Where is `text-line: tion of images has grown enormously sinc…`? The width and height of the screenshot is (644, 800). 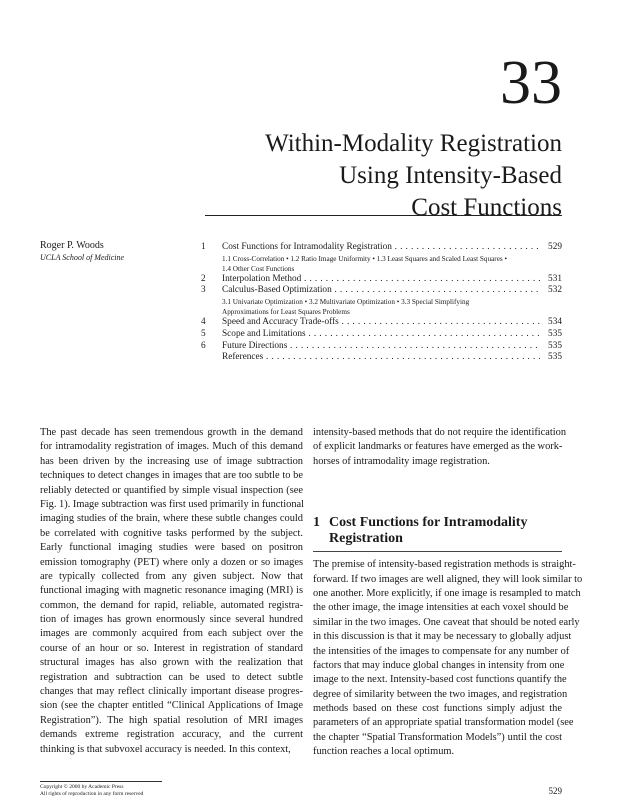
text-line: tion of images has grown enormously sinc… is located at coordinates (171, 620).